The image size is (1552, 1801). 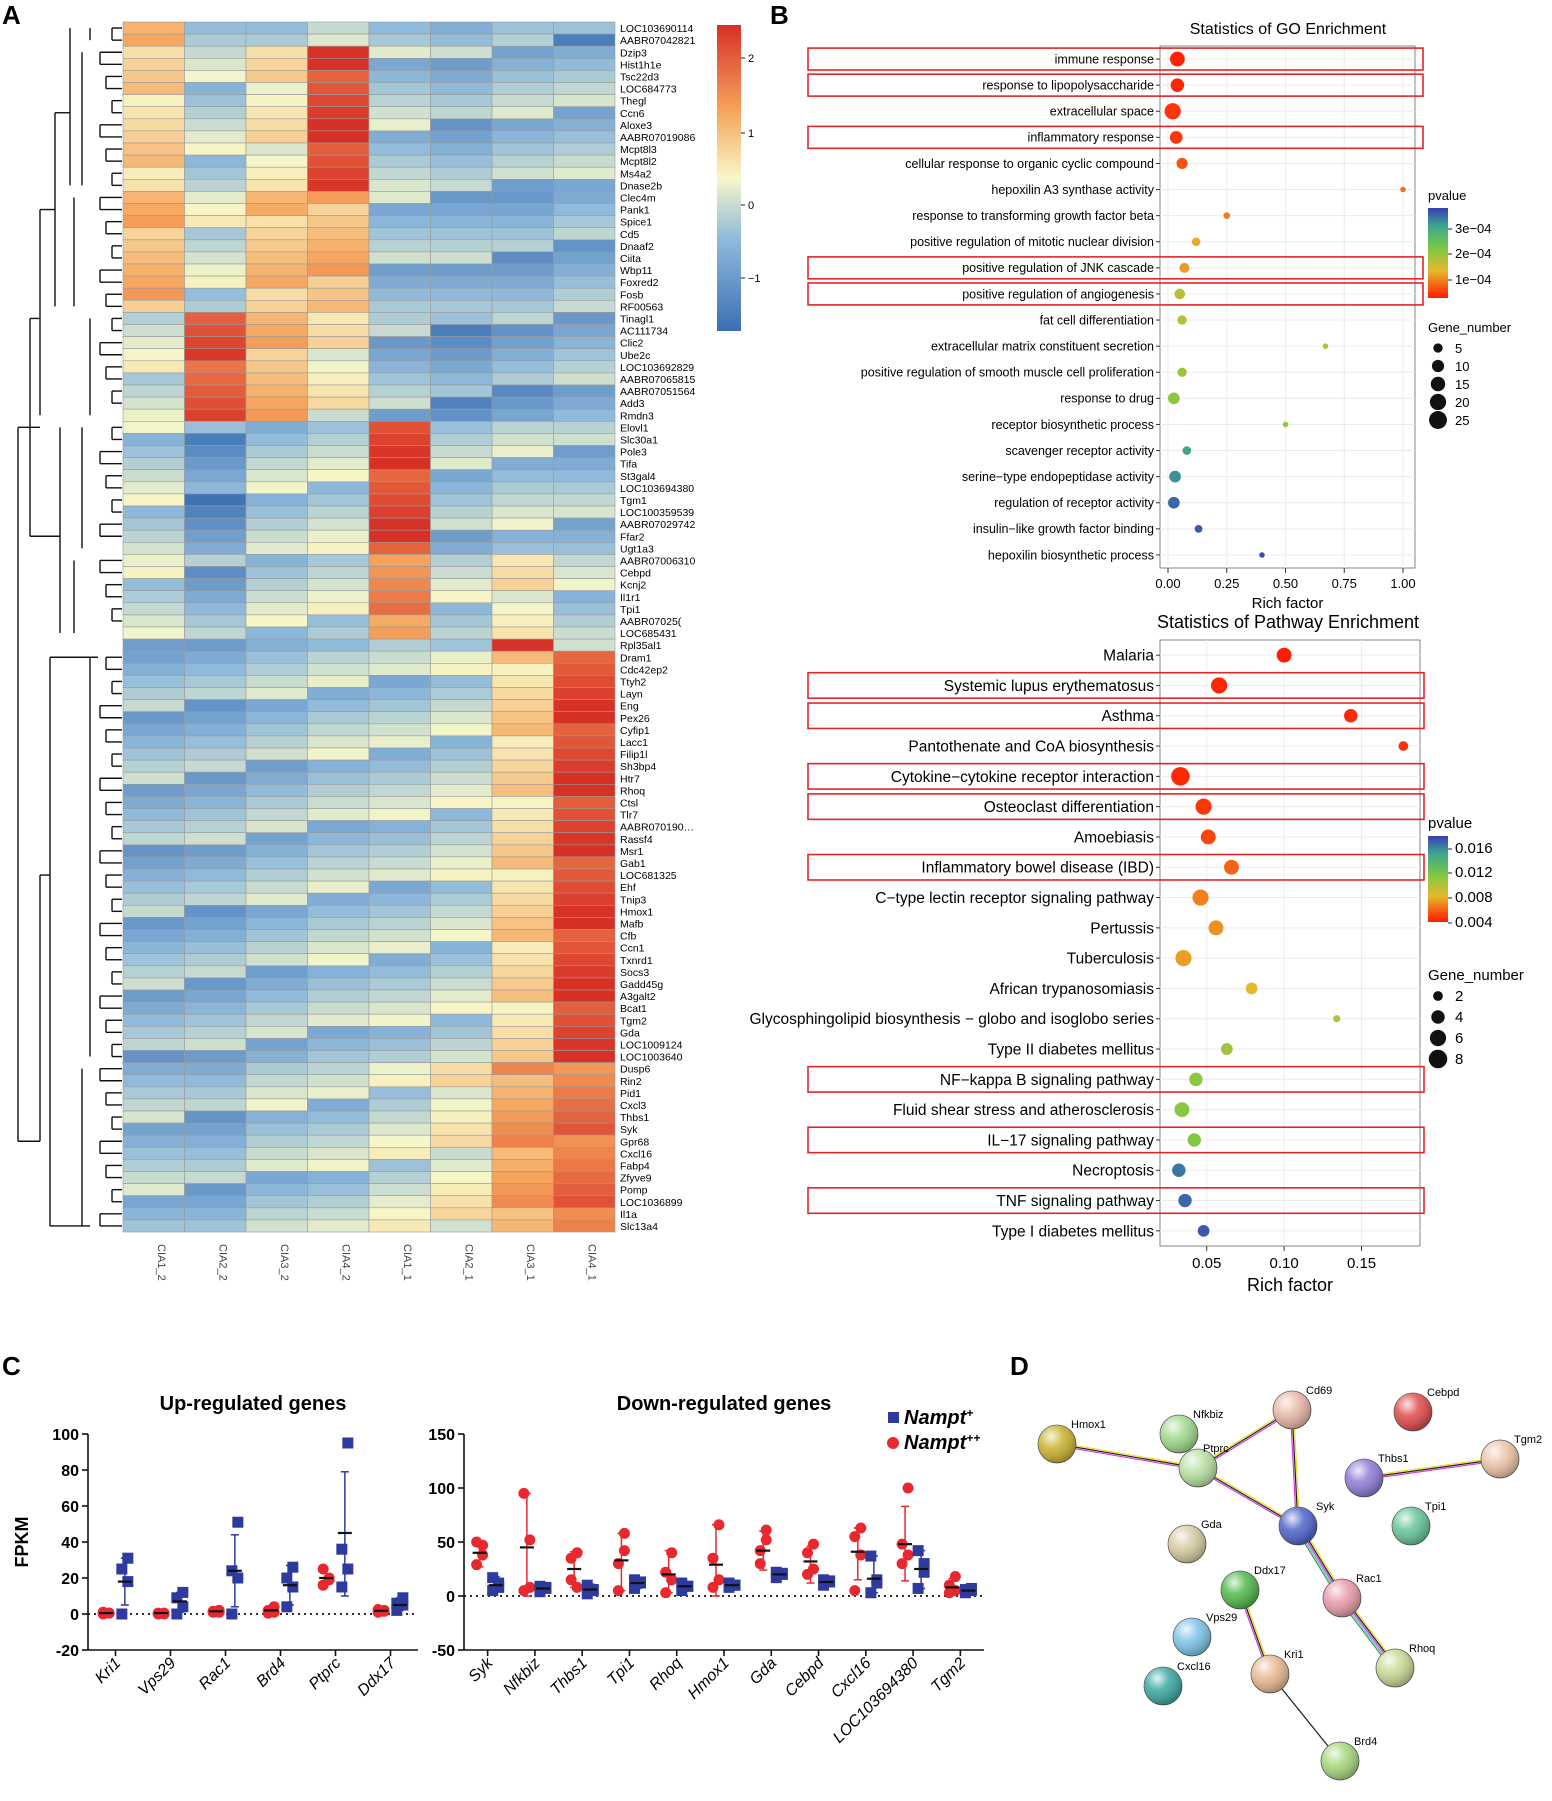 I want to click on term-label: NF−kappa B signaling pathway, so click(x=1047, y=1080).